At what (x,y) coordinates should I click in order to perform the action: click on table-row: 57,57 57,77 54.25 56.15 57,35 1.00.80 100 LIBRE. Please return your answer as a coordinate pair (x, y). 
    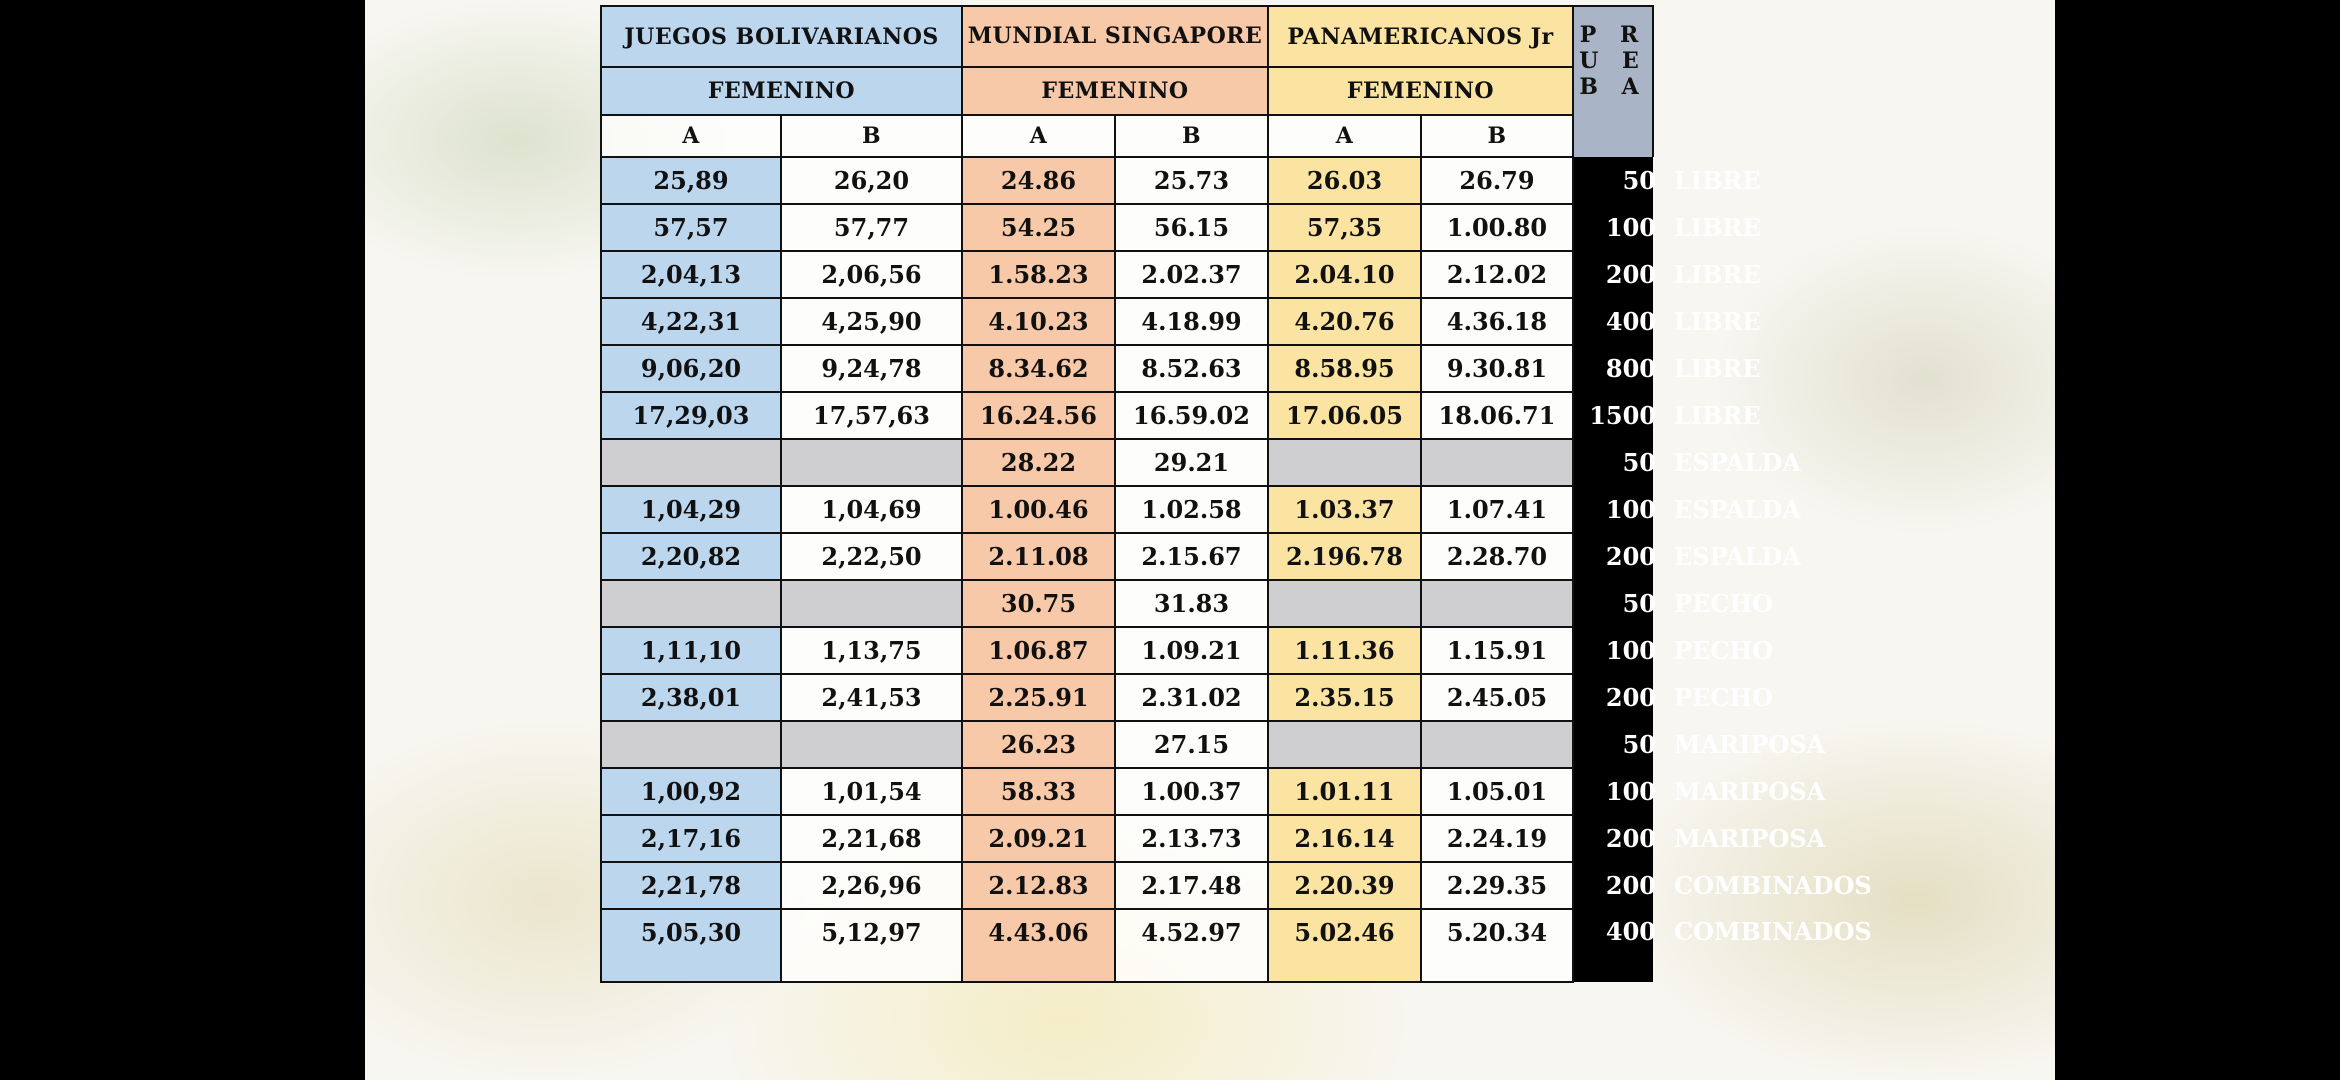
    Looking at the image, I should click on (1180, 227).